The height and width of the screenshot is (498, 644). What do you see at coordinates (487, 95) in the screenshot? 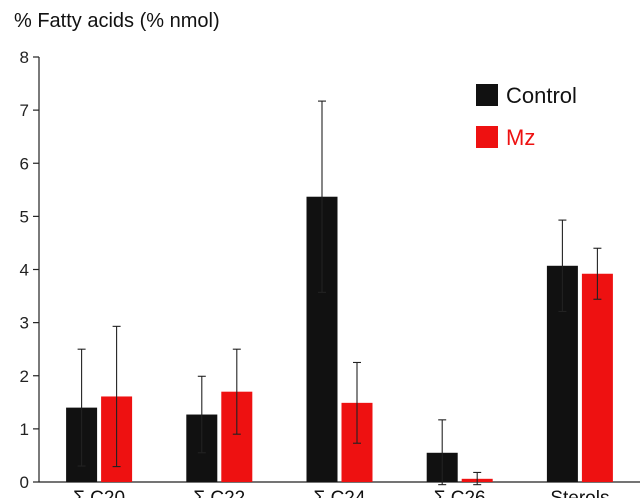
I see `legend-swatch-control` at bounding box center [487, 95].